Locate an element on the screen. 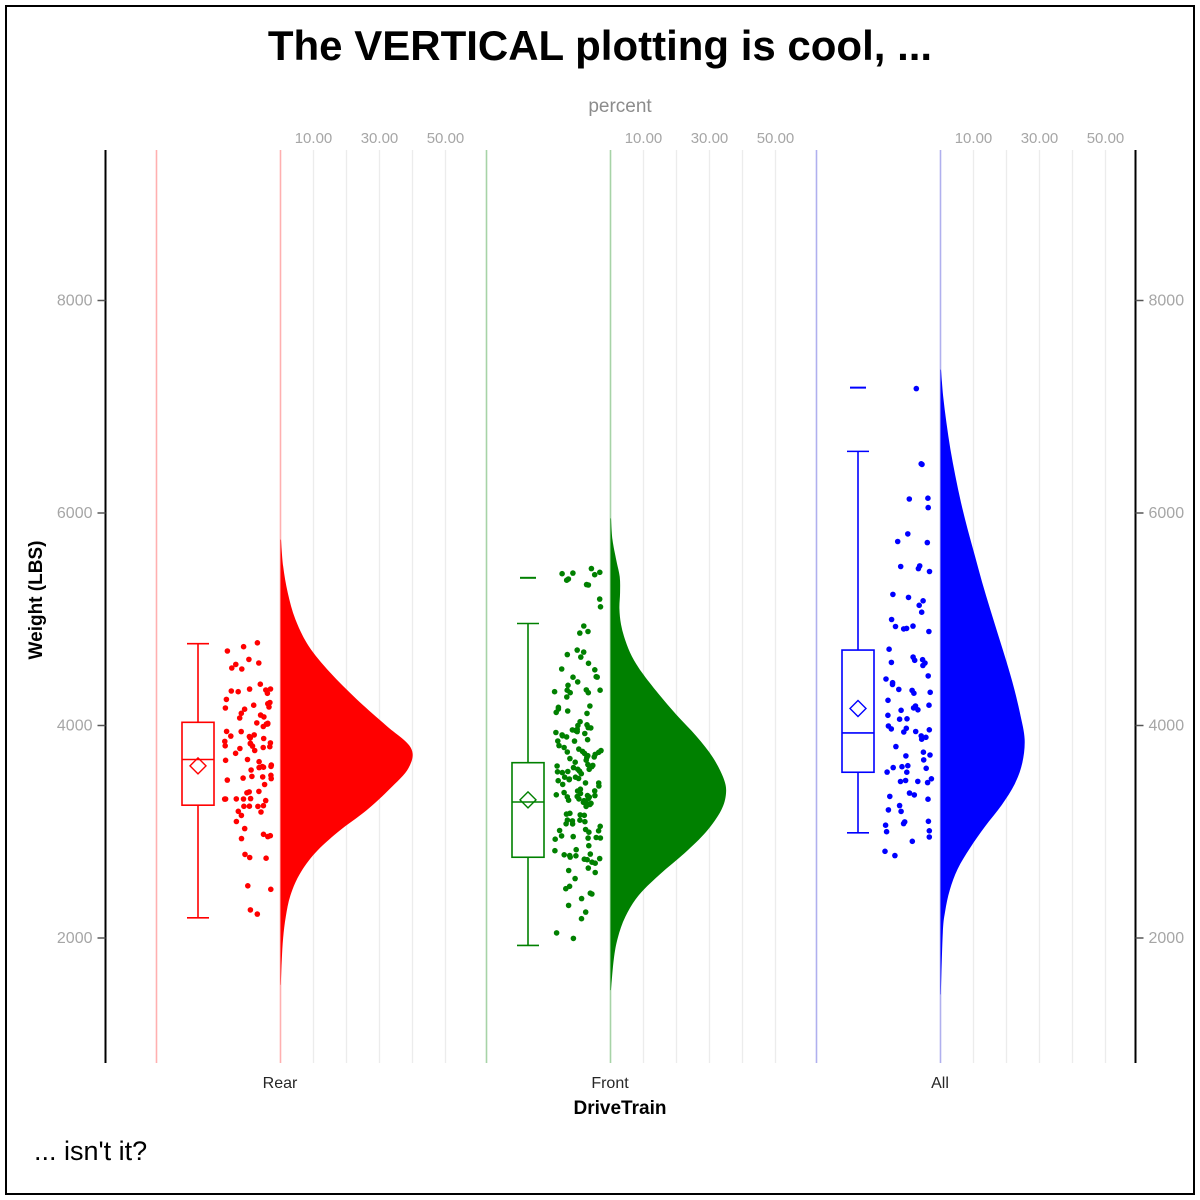  violin-rear is located at coordinates (346, 762).